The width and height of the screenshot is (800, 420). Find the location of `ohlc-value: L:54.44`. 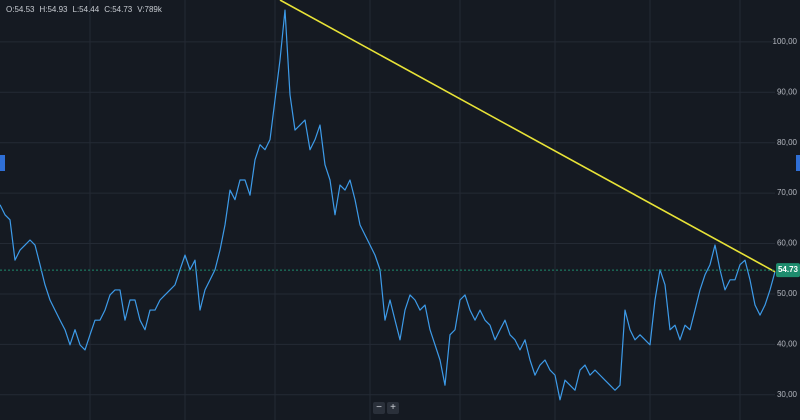

ohlc-value: L:54.44 is located at coordinates (86, 9).